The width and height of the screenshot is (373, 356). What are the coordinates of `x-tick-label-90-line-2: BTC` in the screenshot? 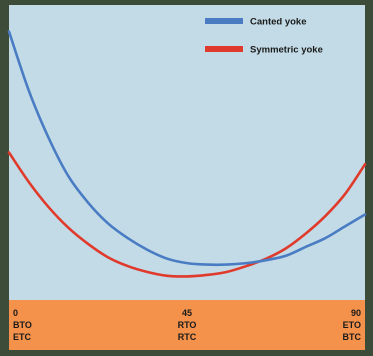 It's located at (352, 337).